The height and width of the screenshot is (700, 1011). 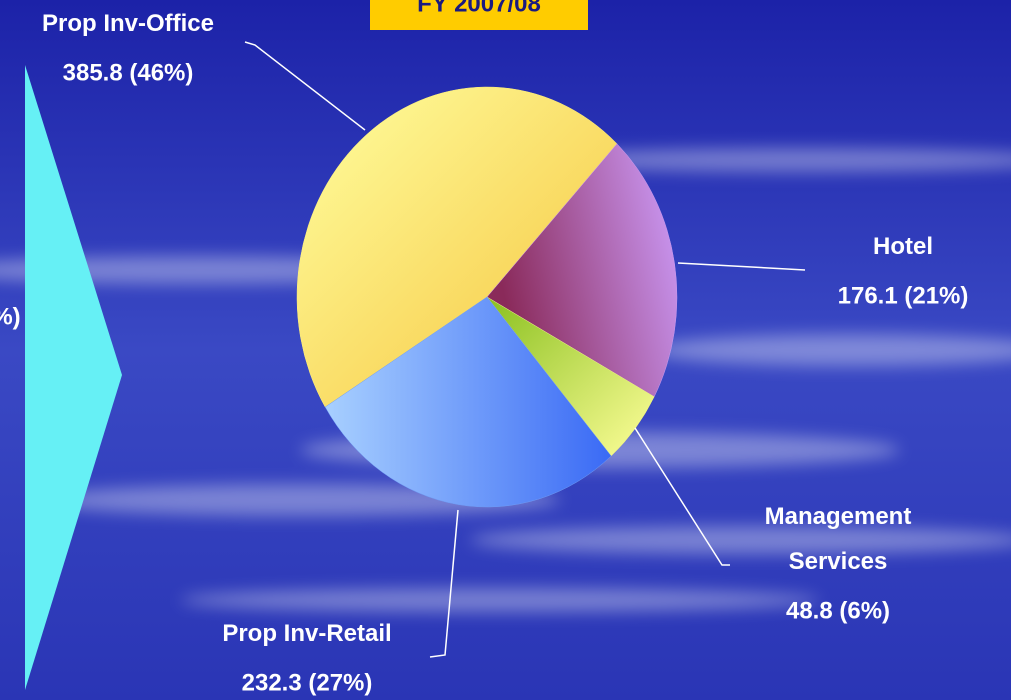 I want to click on slice-label: Hotel, so click(x=903, y=246).